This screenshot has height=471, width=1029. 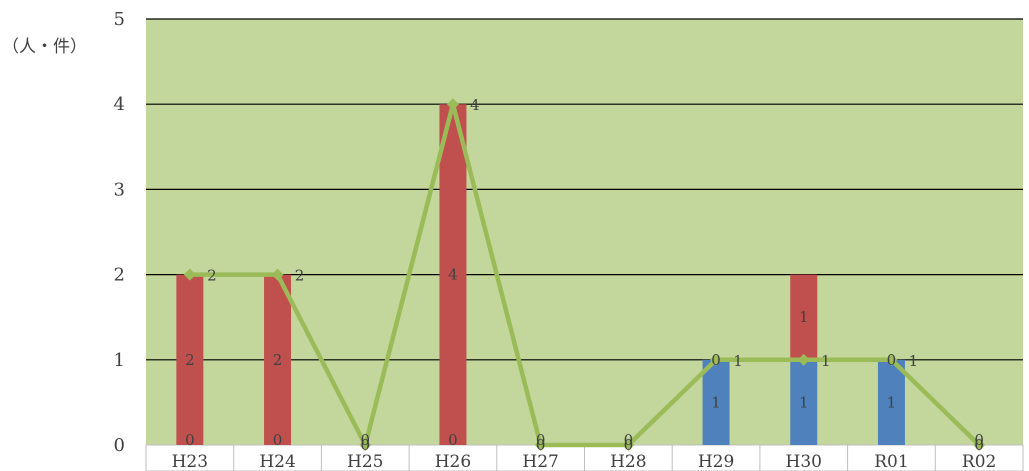 I want to click on category-separators, so click(x=584, y=458).